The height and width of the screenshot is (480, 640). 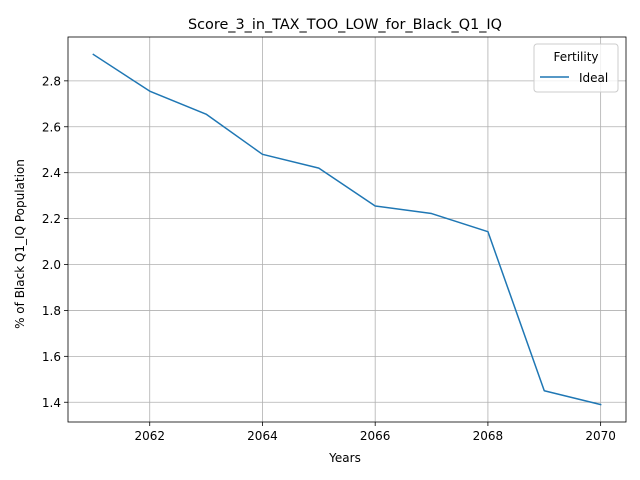 I want to click on legend-title: Fertility, so click(x=575, y=57).